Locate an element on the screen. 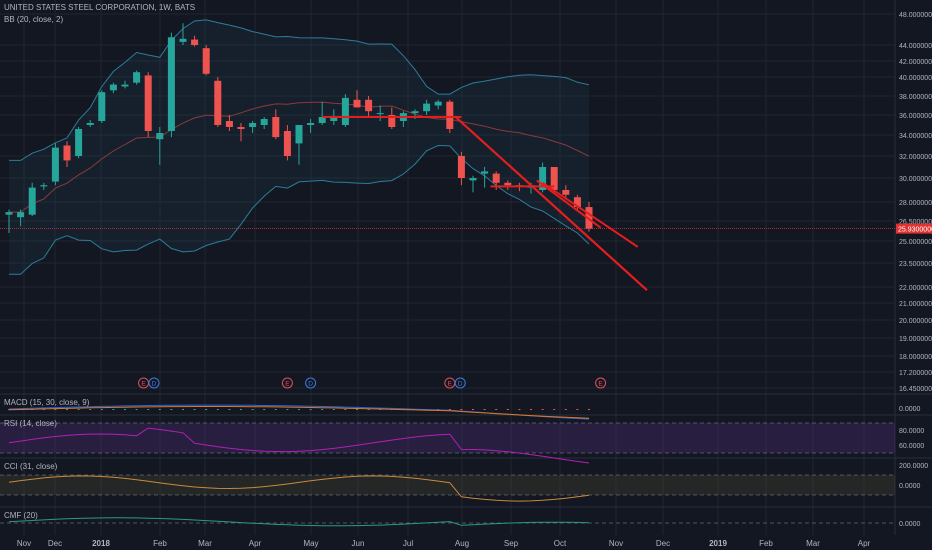 Image resolution: width=932 pixels, height=550 pixels. dividend-marker is located at coordinates (311, 383).